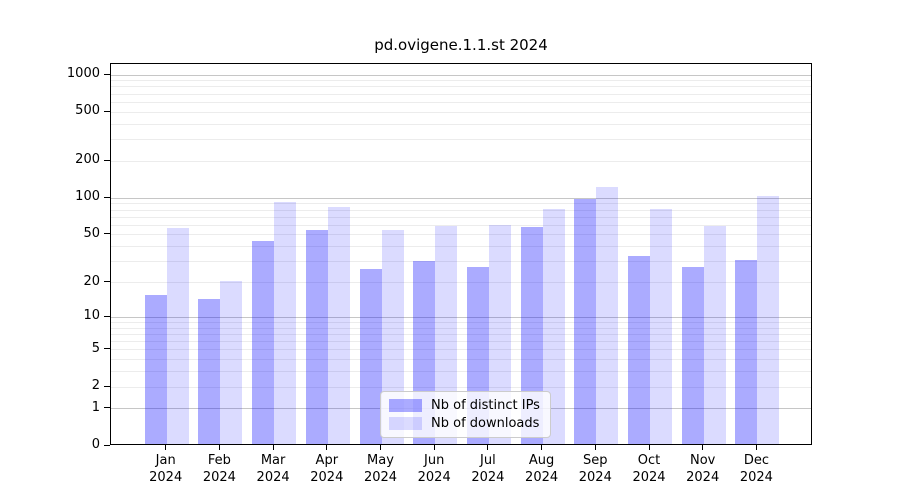  I want to click on legend-item-downloads: Nb of downloads, so click(464, 423).